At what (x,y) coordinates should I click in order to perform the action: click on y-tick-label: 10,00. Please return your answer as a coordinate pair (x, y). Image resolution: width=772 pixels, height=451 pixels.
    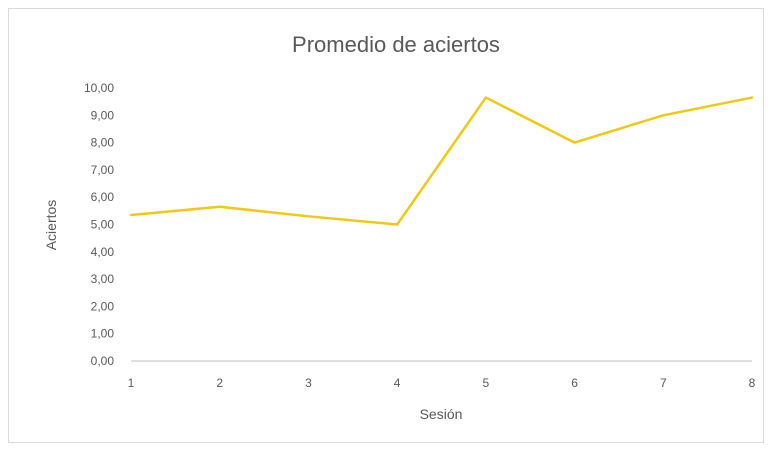
    Looking at the image, I should click on (99, 88).